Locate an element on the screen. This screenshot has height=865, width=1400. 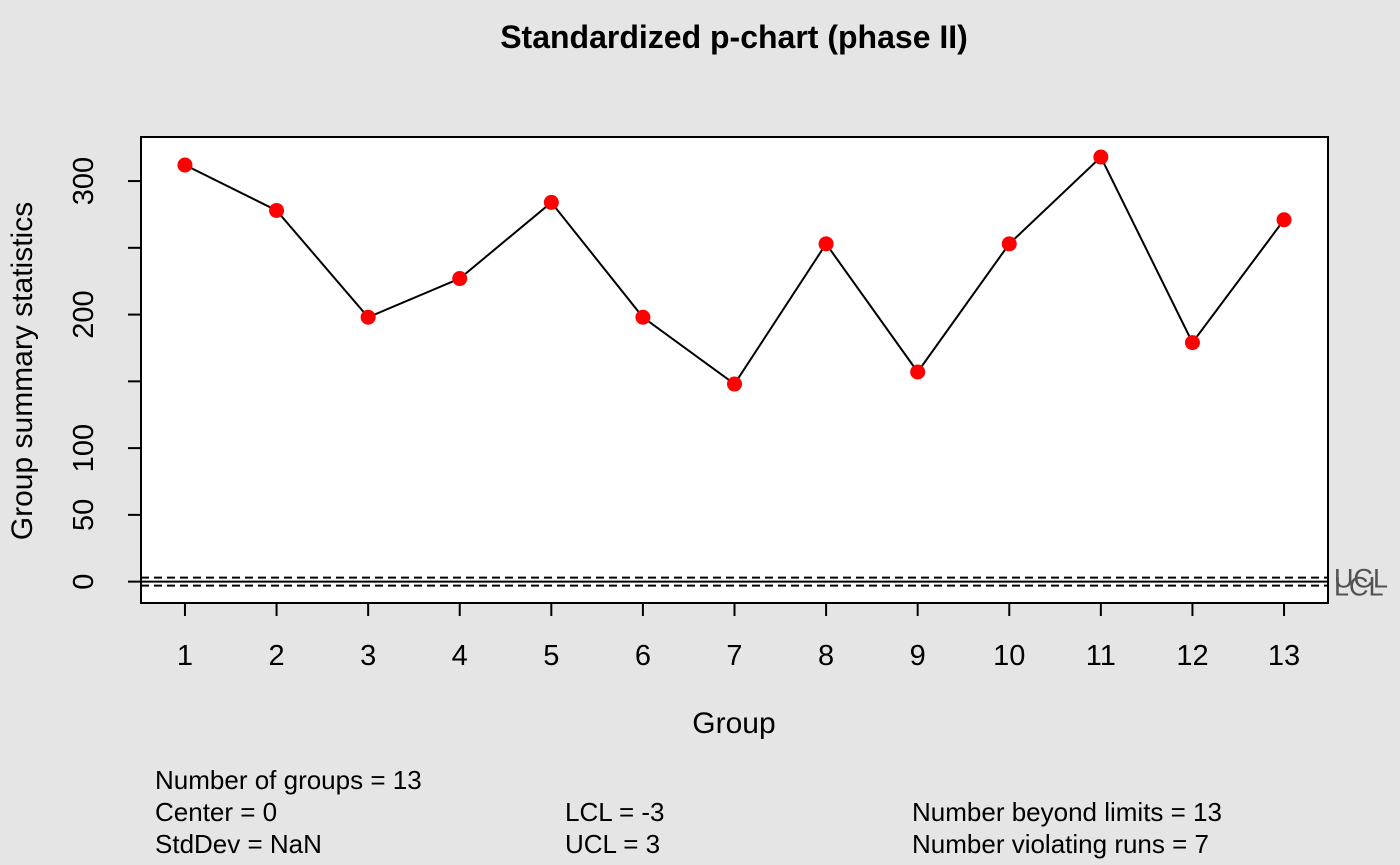
x-tick-label: 10 is located at coordinates (1009, 656).